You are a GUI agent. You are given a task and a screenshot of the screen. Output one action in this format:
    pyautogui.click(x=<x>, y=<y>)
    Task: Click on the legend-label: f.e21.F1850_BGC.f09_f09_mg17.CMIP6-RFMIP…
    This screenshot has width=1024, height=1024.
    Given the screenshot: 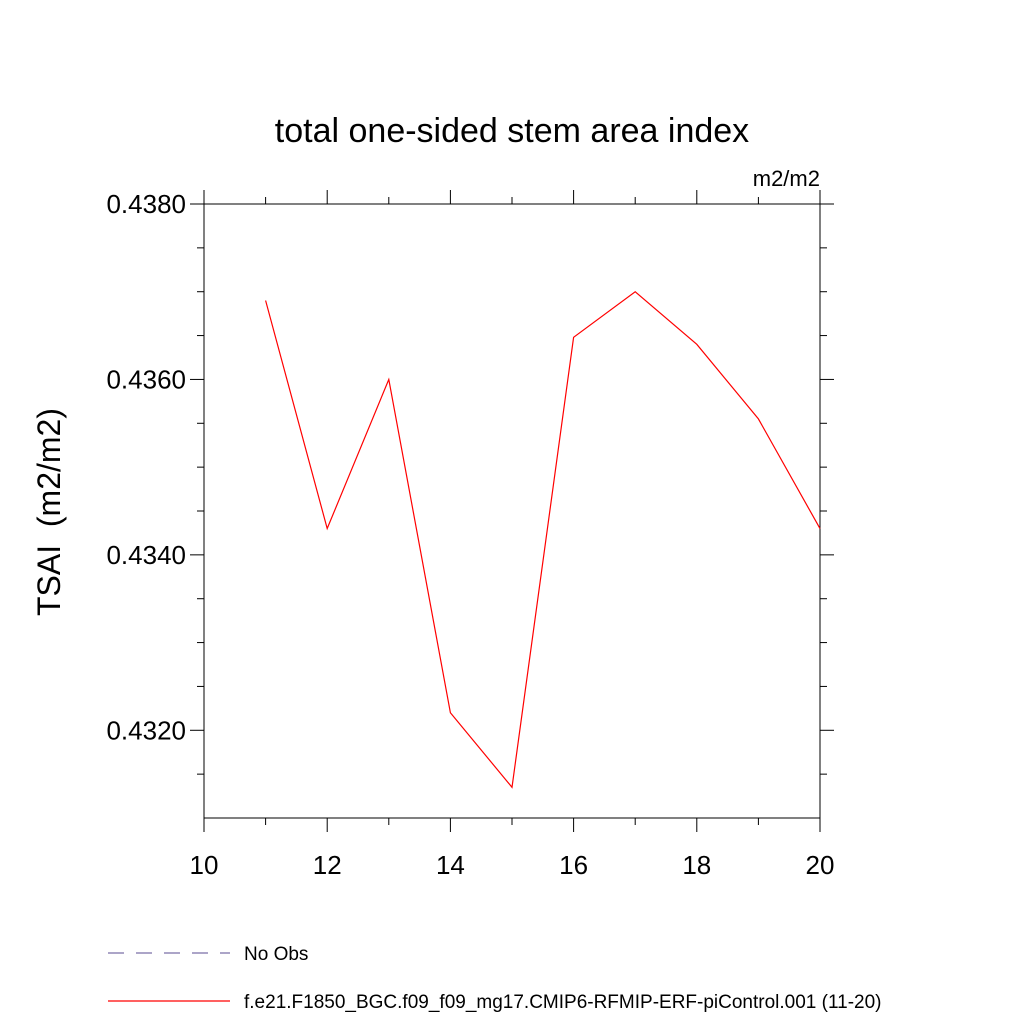 What is the action you would take?
    pyautogui.click(x=562, y=1002)
    